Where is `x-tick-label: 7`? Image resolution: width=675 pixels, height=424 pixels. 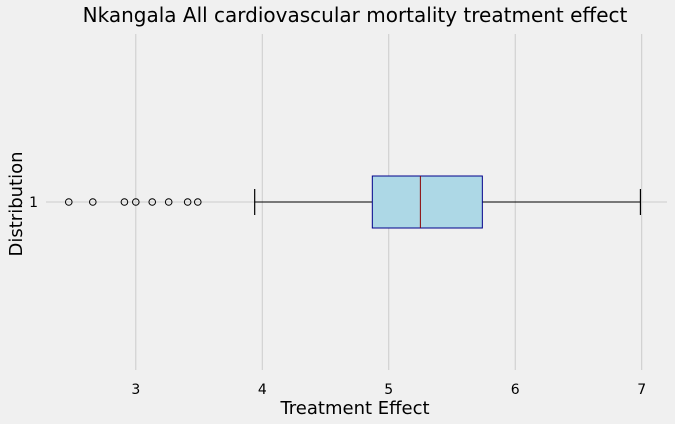
x-tick-label: 7 is located at coordinates (641, 390).